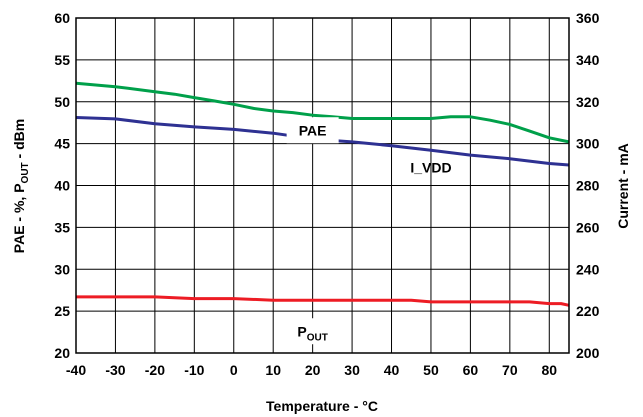  Describe the element at coordinates (19, 141) in the screenshot. I see `y-left-axis-label-rest: - dBm` at that location.